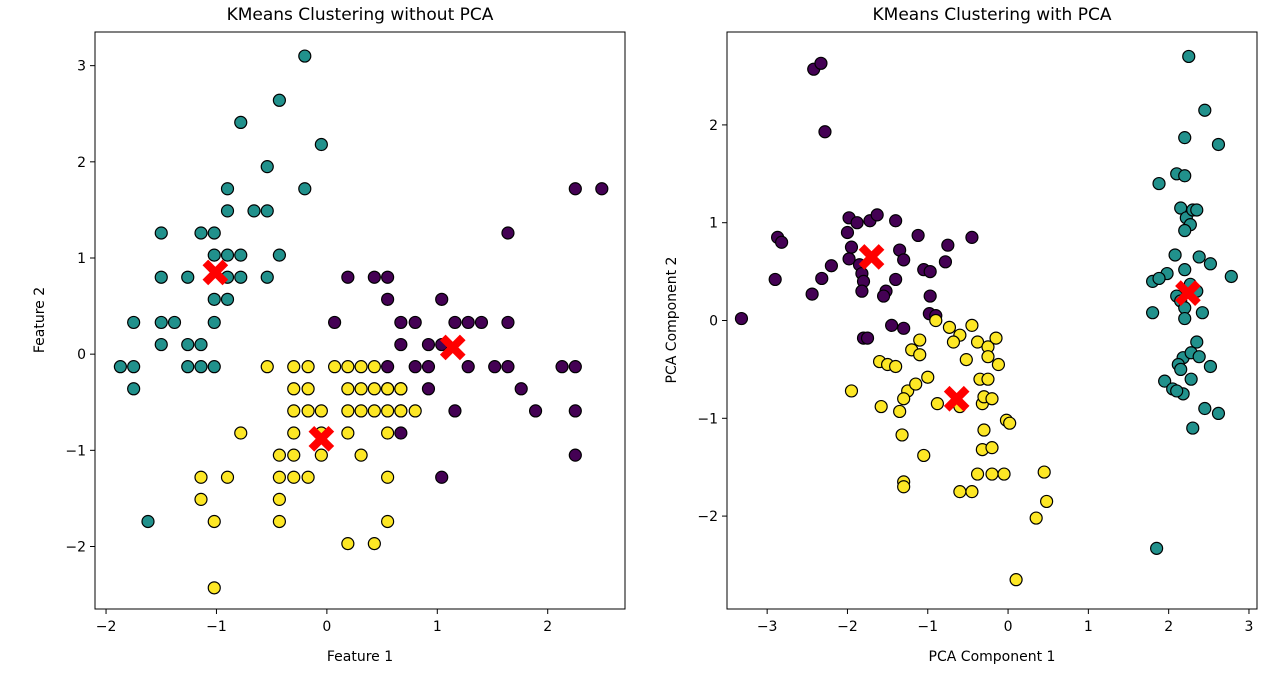 The width and height of the screenshot is (1286, 679). I want to click on x-tick-label: −1, so click(216, 627).